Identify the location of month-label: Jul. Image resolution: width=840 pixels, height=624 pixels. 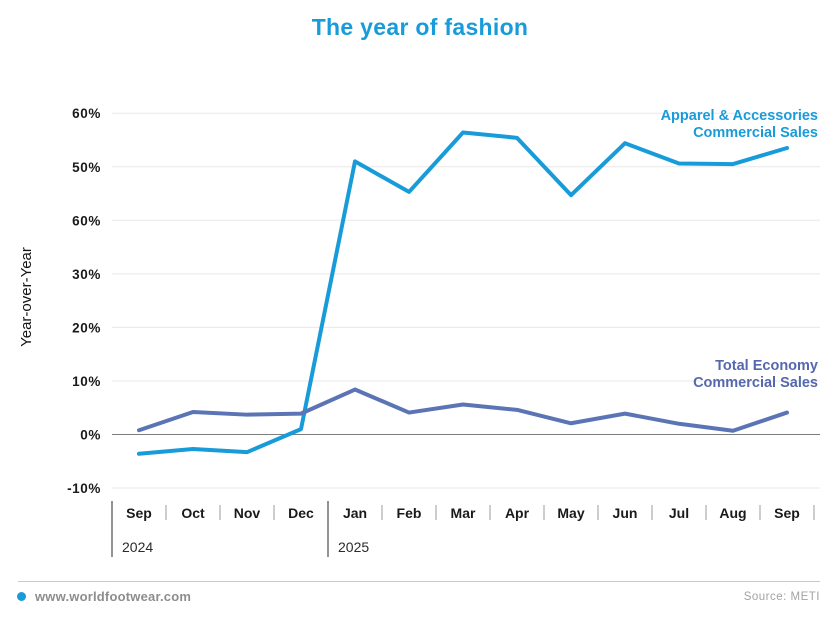
(679, 513).